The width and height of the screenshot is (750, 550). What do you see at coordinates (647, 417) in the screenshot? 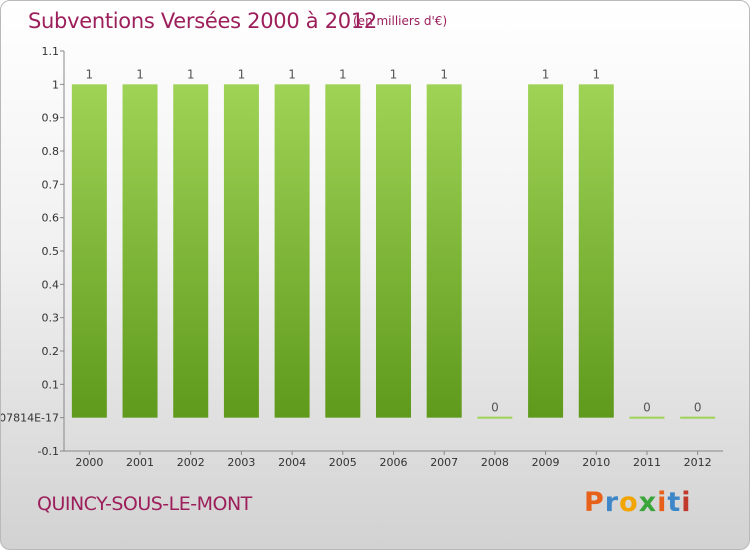
I see `bar-2011` at bounding box center [647, 417].